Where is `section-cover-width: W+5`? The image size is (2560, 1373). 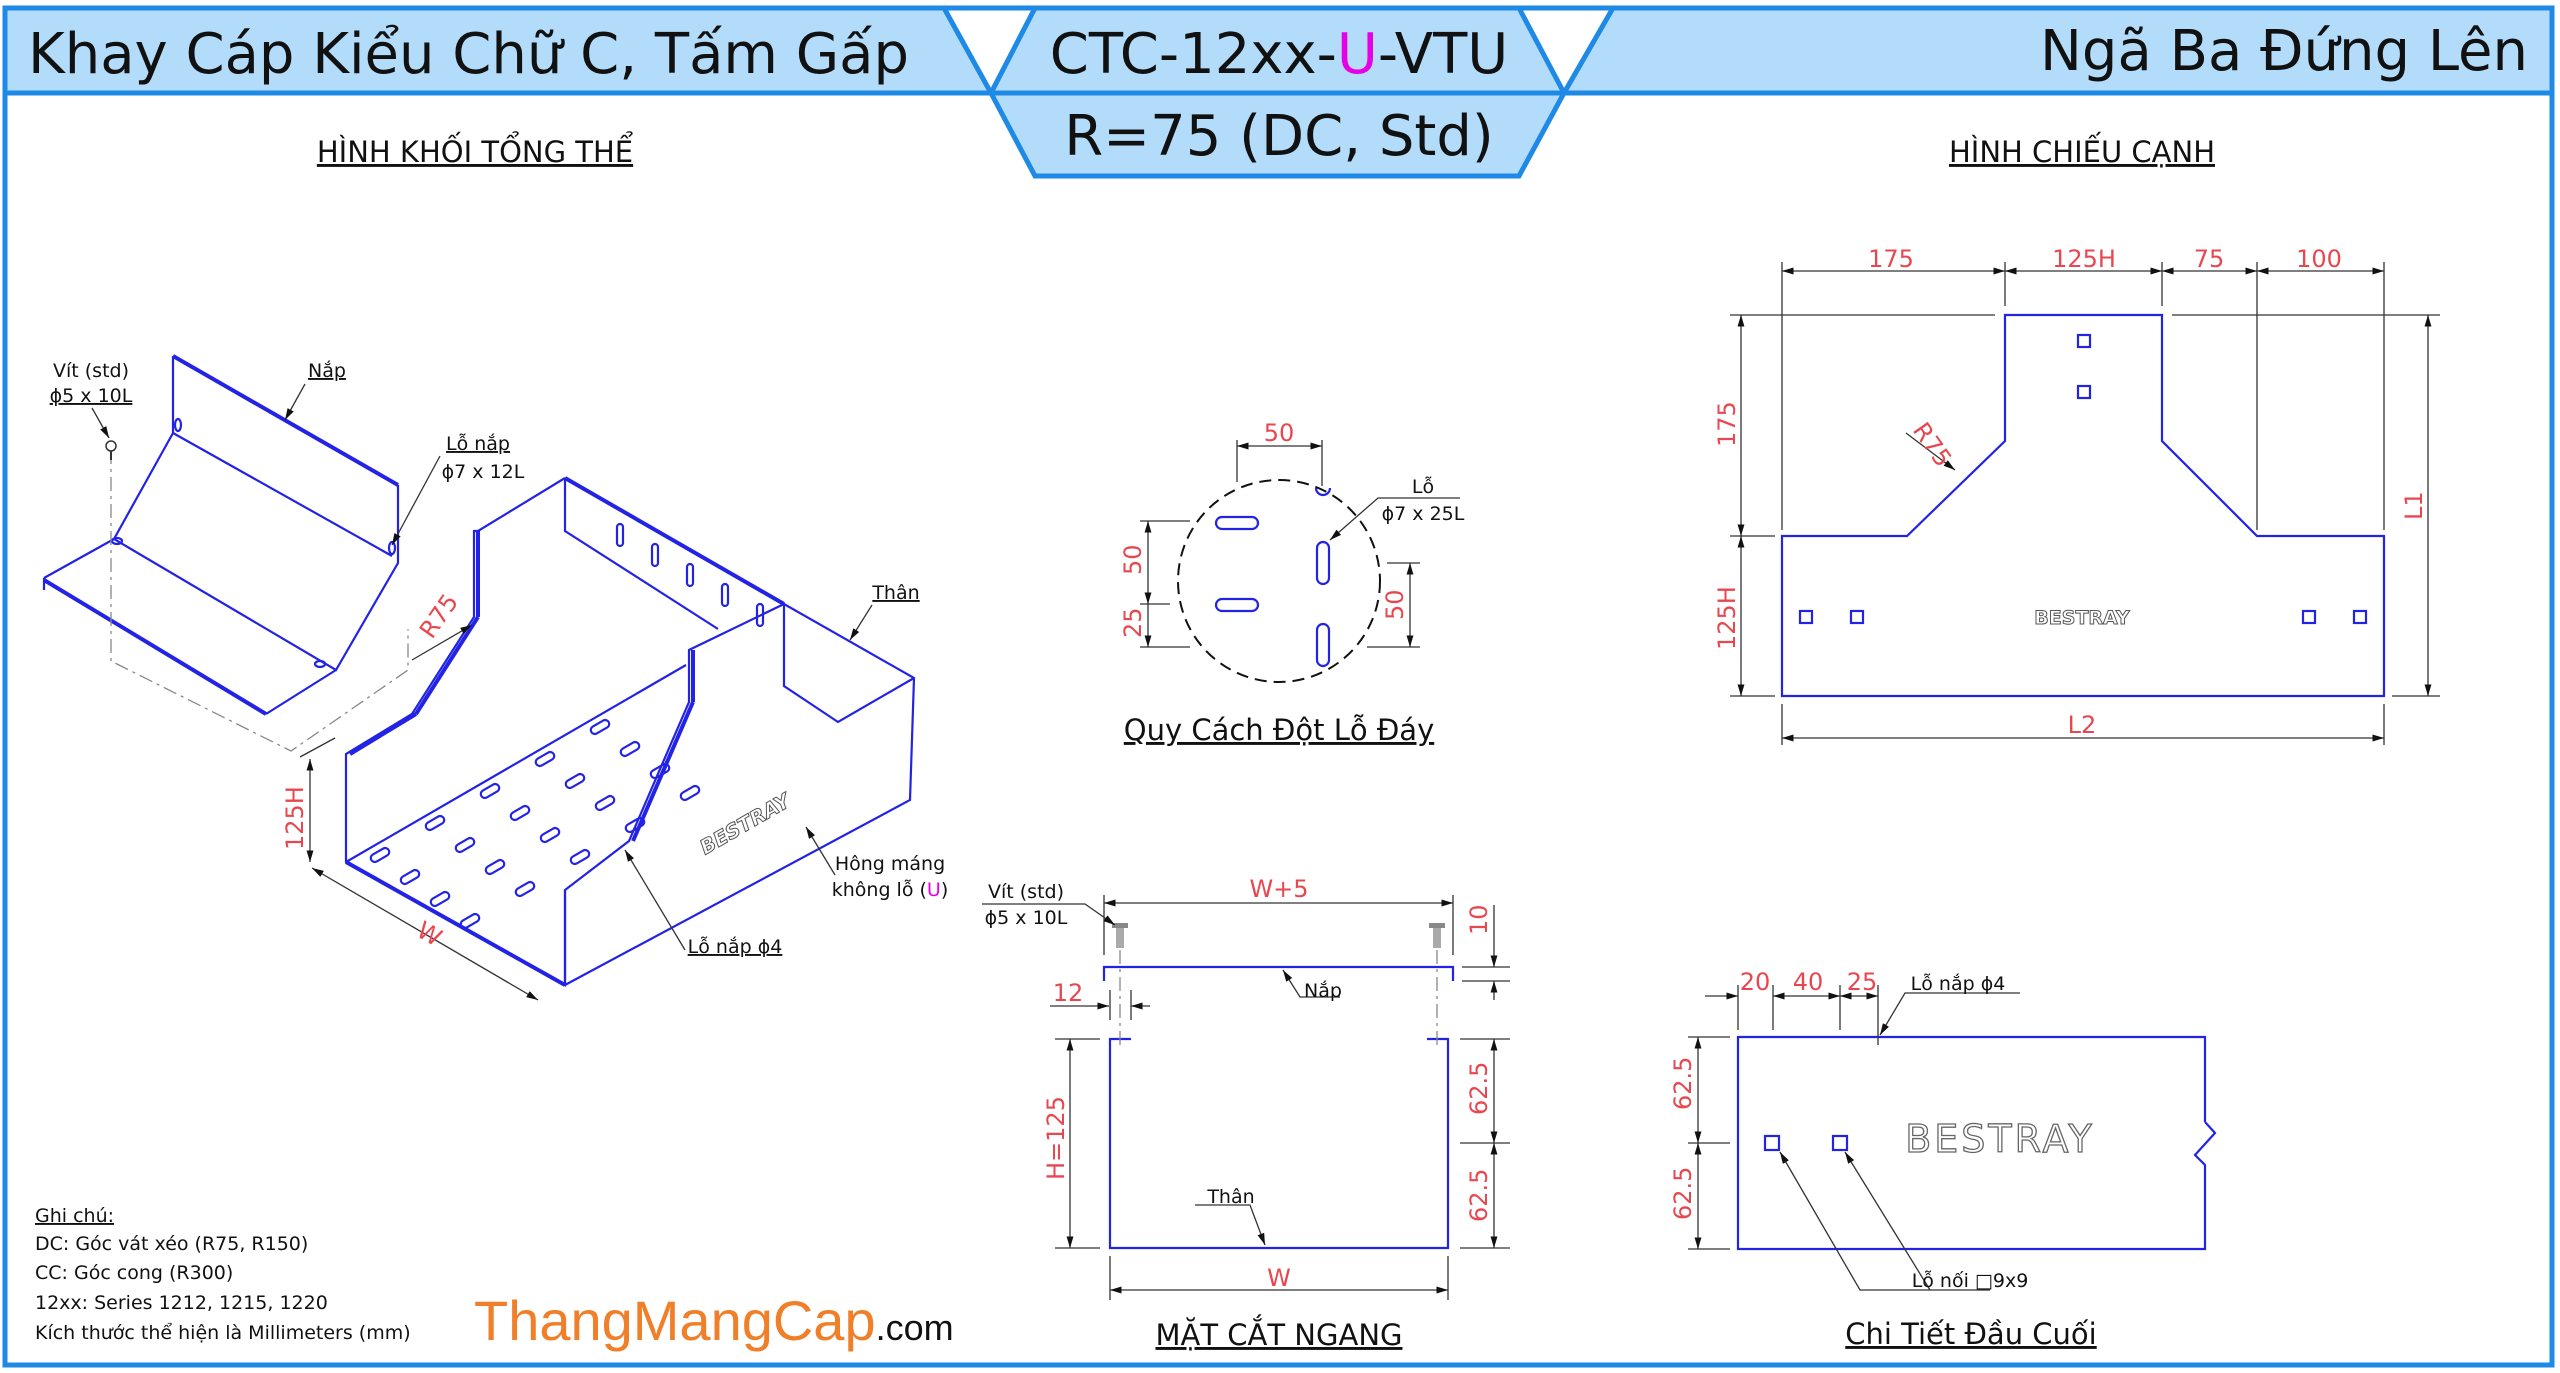
section-cover-width: W+5 is located at coordinates (1278, 889).